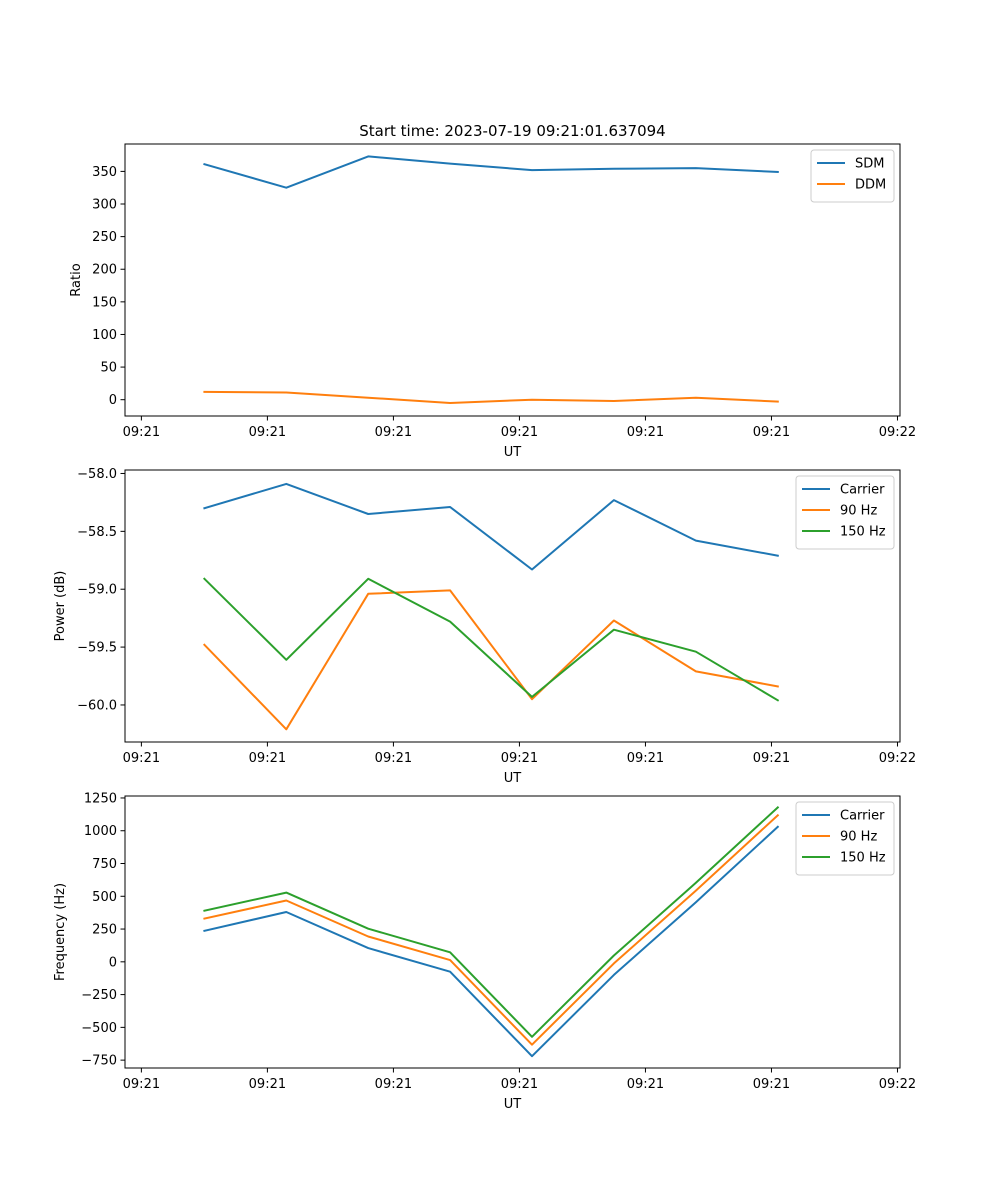 The height and width of the screenshot is (1200, 1000). What do you see at coordinates (97, 648) in the screenshot?
I see `y-tick-label: −59.5` at bounding box center [97, 648].